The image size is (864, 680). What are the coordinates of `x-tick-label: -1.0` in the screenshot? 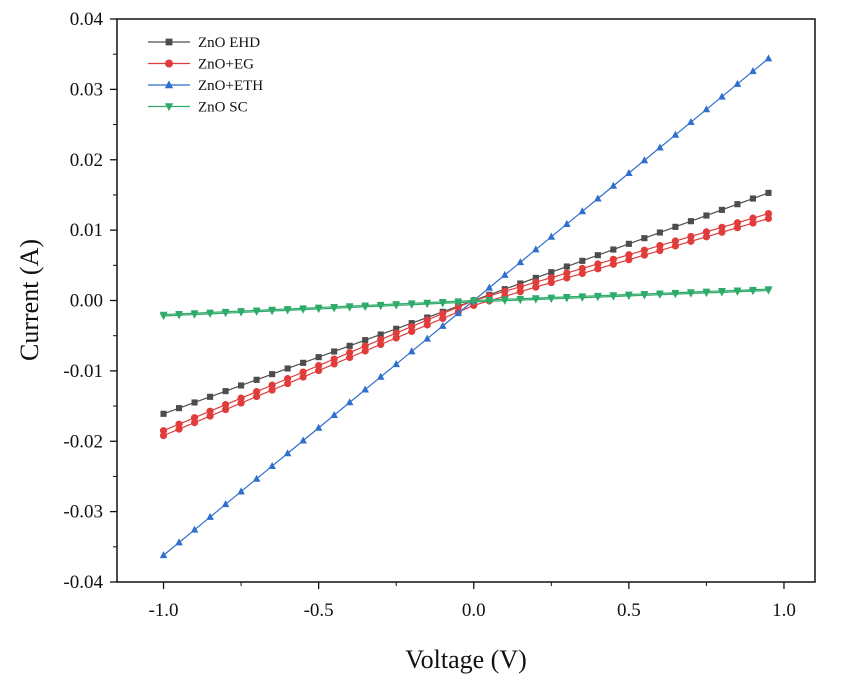 It's located at (163, 610).